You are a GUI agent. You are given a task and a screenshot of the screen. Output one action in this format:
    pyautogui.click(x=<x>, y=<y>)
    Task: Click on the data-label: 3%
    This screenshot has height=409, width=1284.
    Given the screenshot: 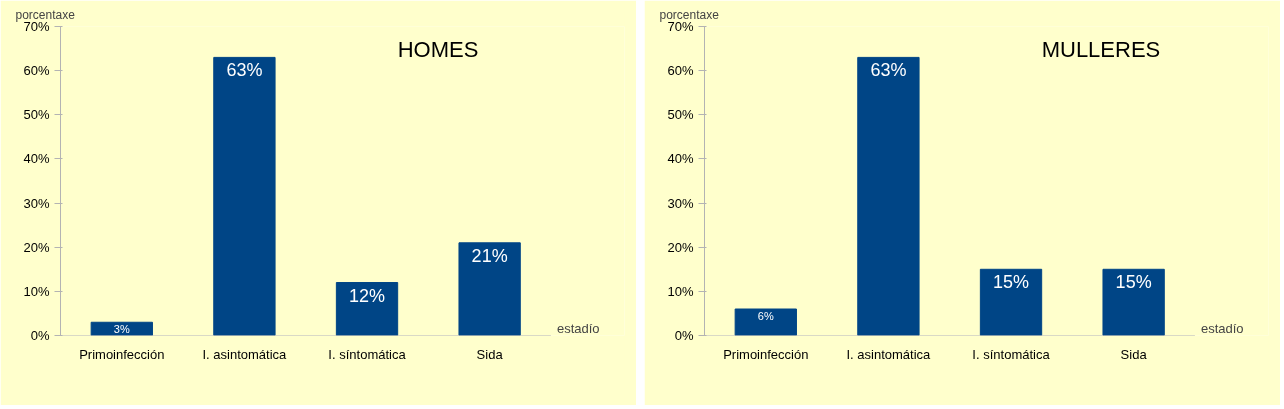 What is the action you would take?
    pyautogui.click(x=121, y=329)
    